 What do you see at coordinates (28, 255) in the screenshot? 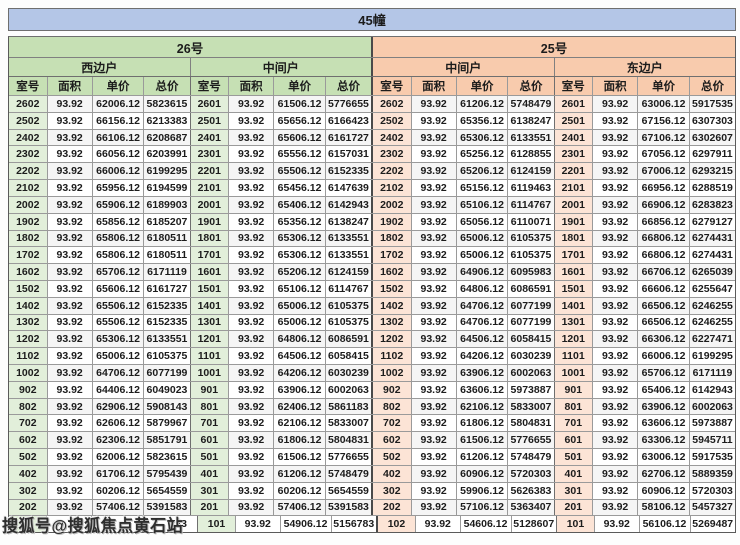
I see `table-cell: 1702` at bounding box center [28, 255].